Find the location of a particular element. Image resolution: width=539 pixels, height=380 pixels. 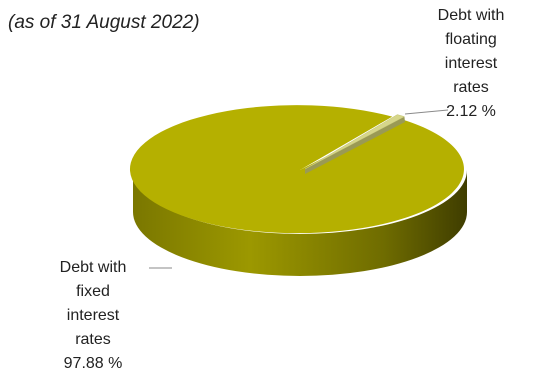

data-label-fixed: Debt with fixed interest rates 97.88 % is located at coordinates (93, 316).